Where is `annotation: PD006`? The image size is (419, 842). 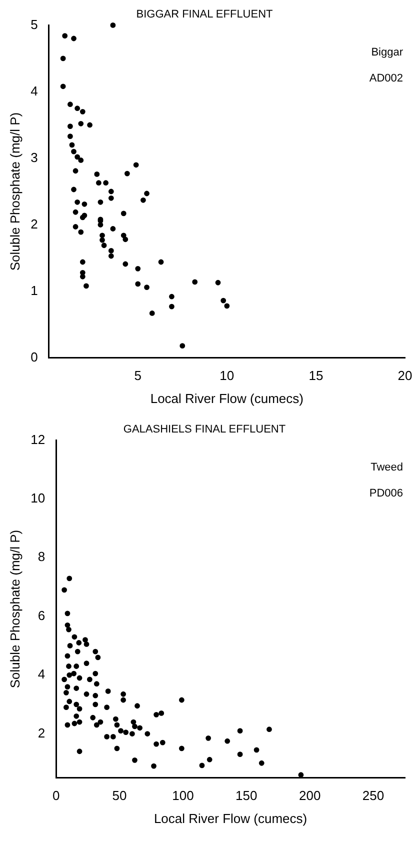 annotation: PD006 is located at coordinates (386, 494).